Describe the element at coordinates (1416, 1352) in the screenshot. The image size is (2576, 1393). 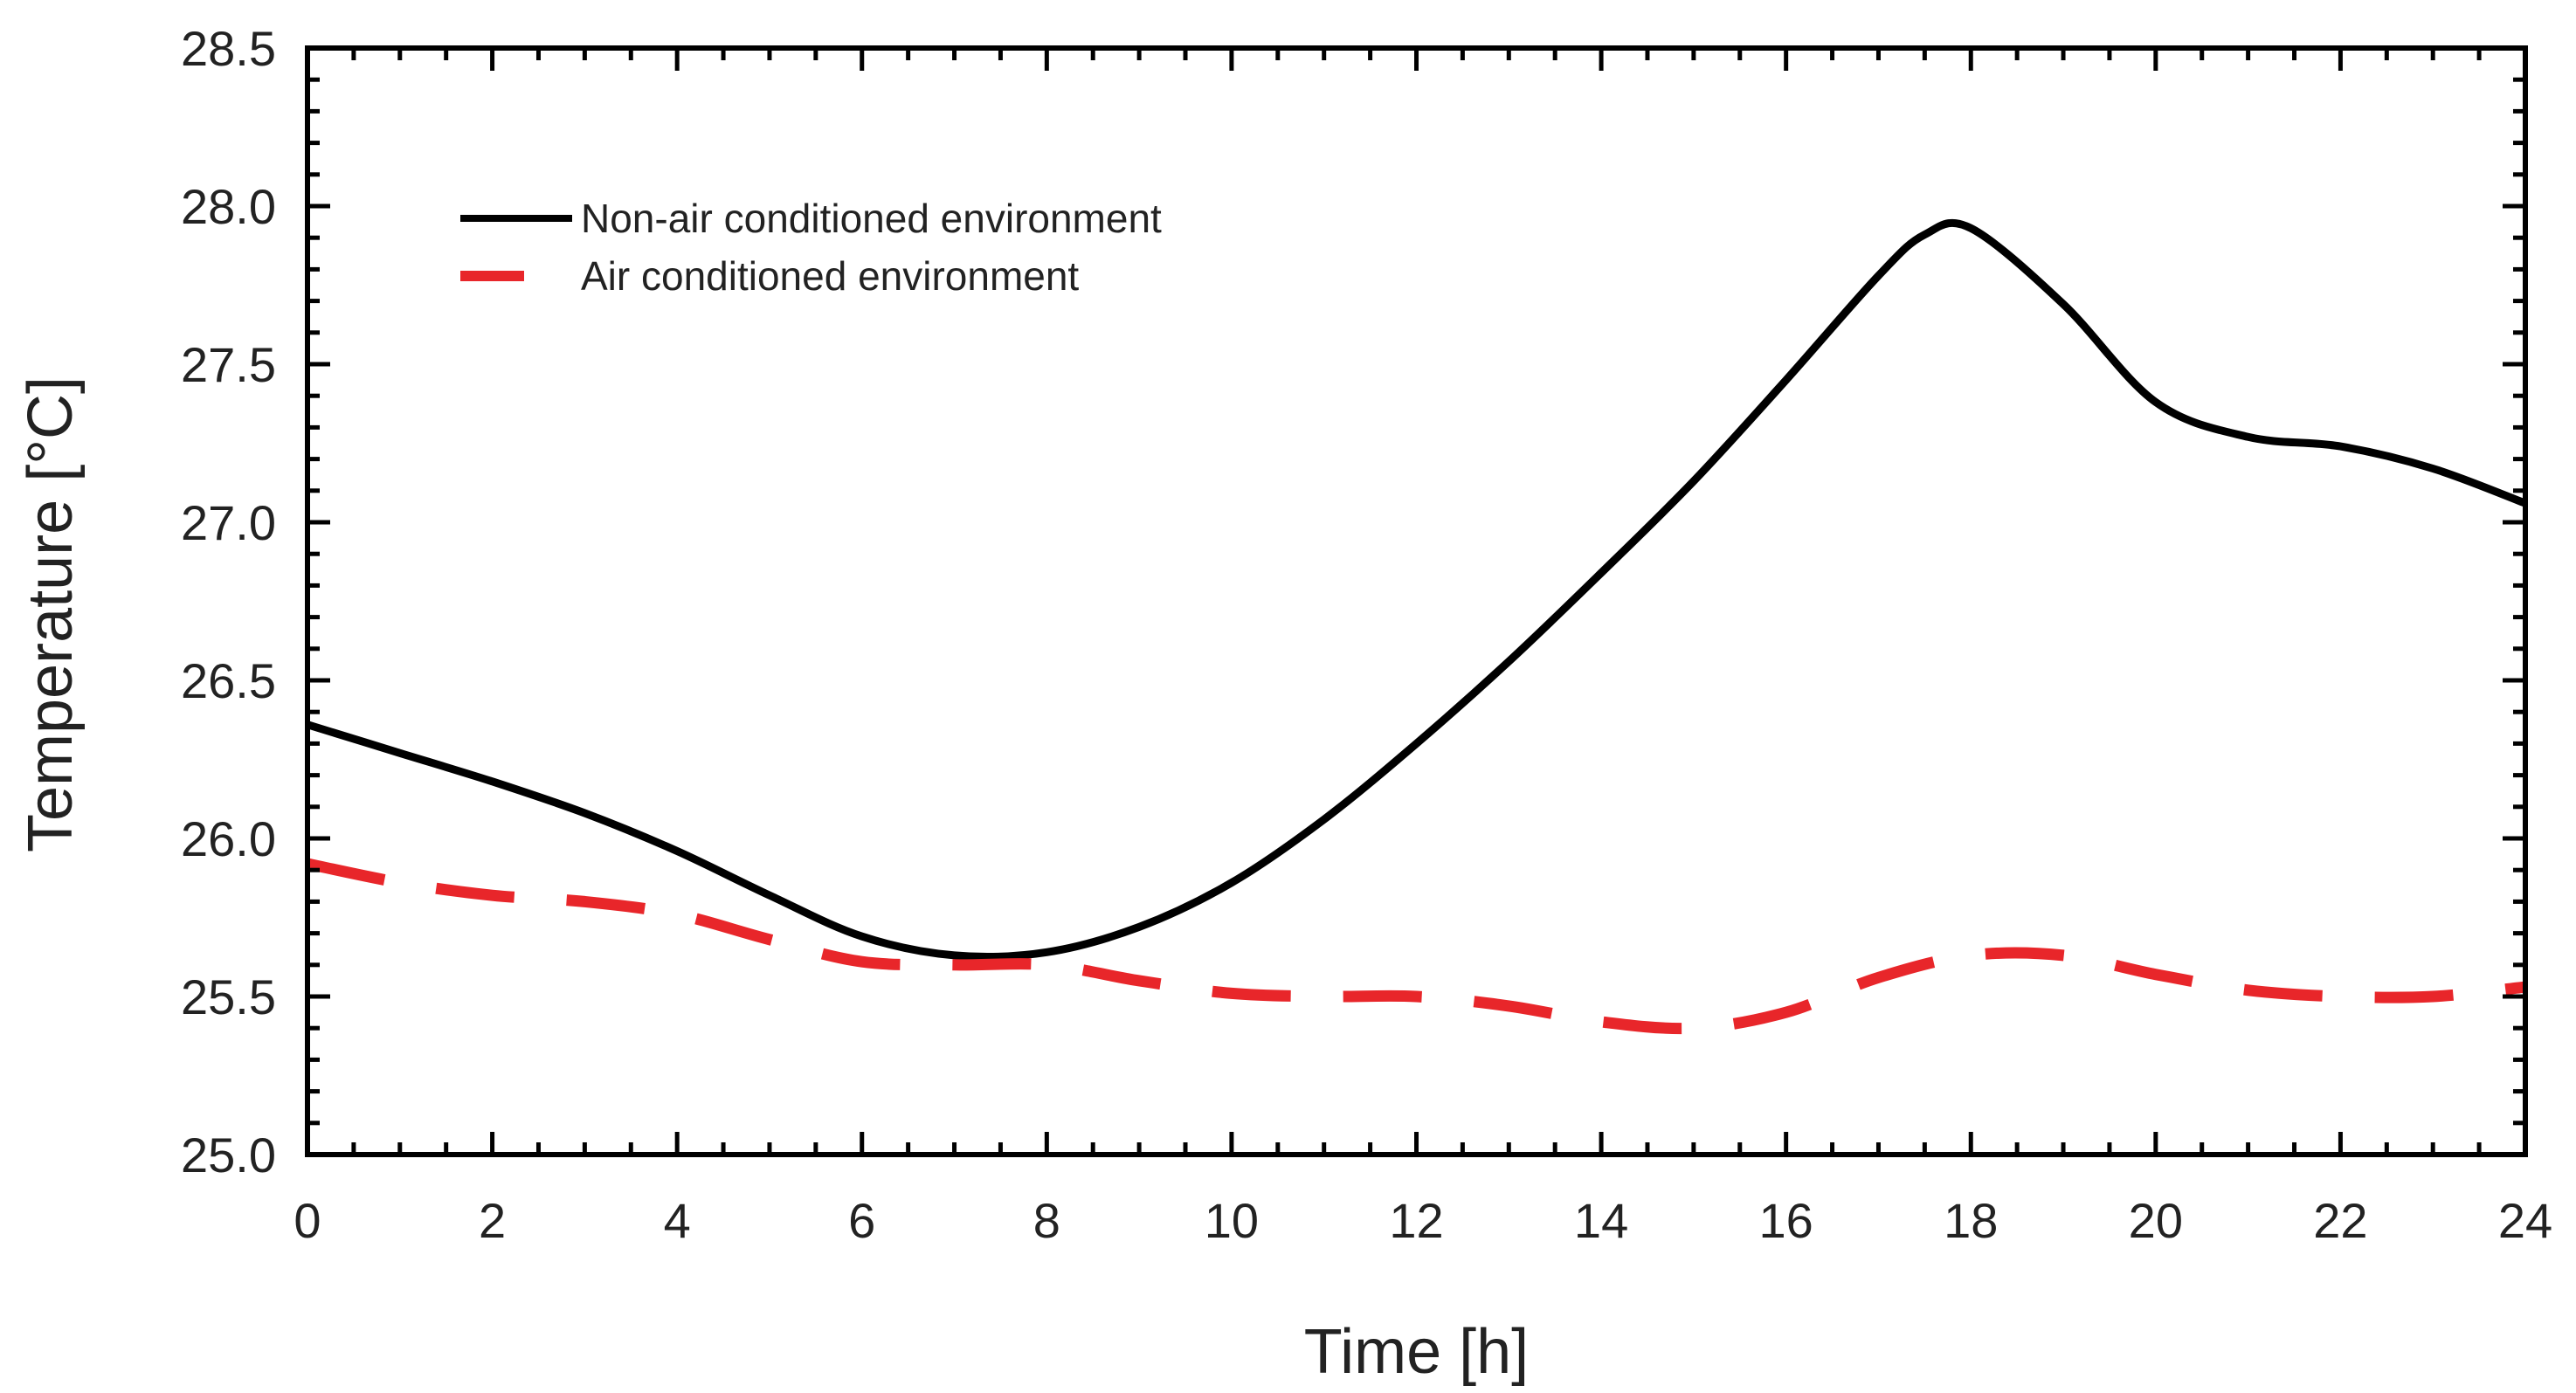
I see `x-axis-title: Time [h]` at that location.